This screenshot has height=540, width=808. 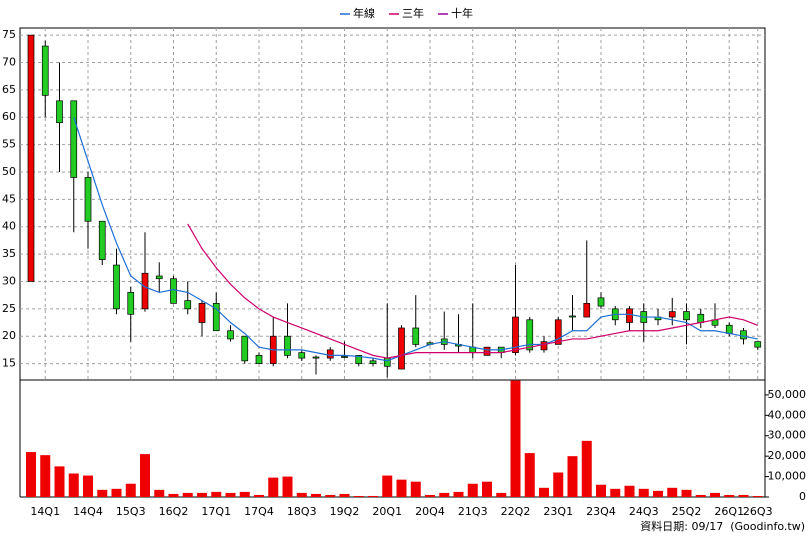 What do you see at coordinates (601, 511) in the screenshot?
I see `x-tick-label: 23Q4` at bounding box center [601, 511].